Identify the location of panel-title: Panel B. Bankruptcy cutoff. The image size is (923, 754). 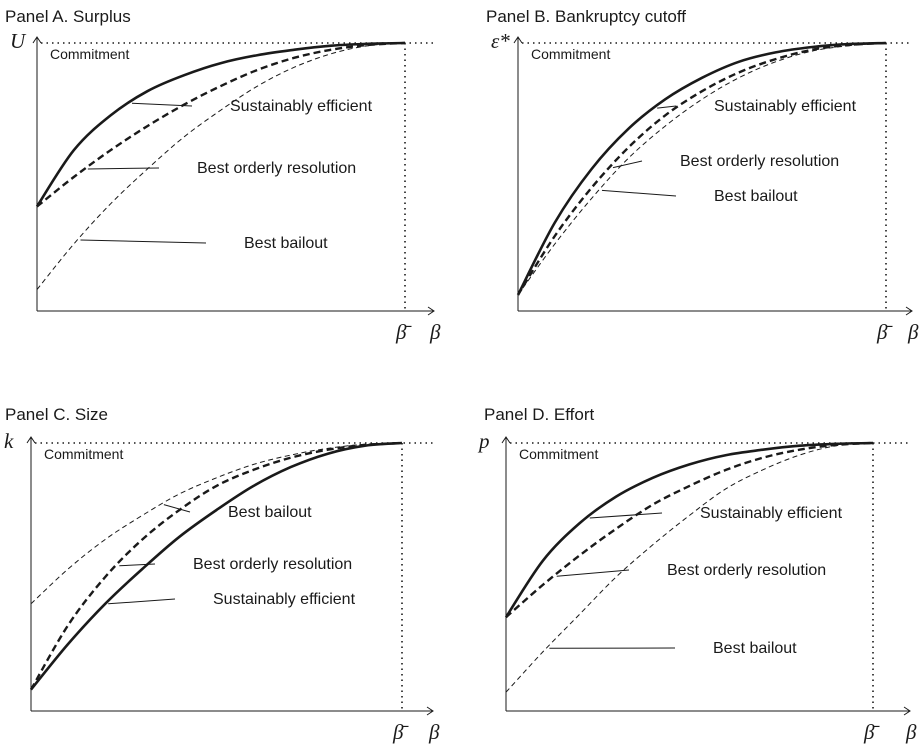
(586, 16).